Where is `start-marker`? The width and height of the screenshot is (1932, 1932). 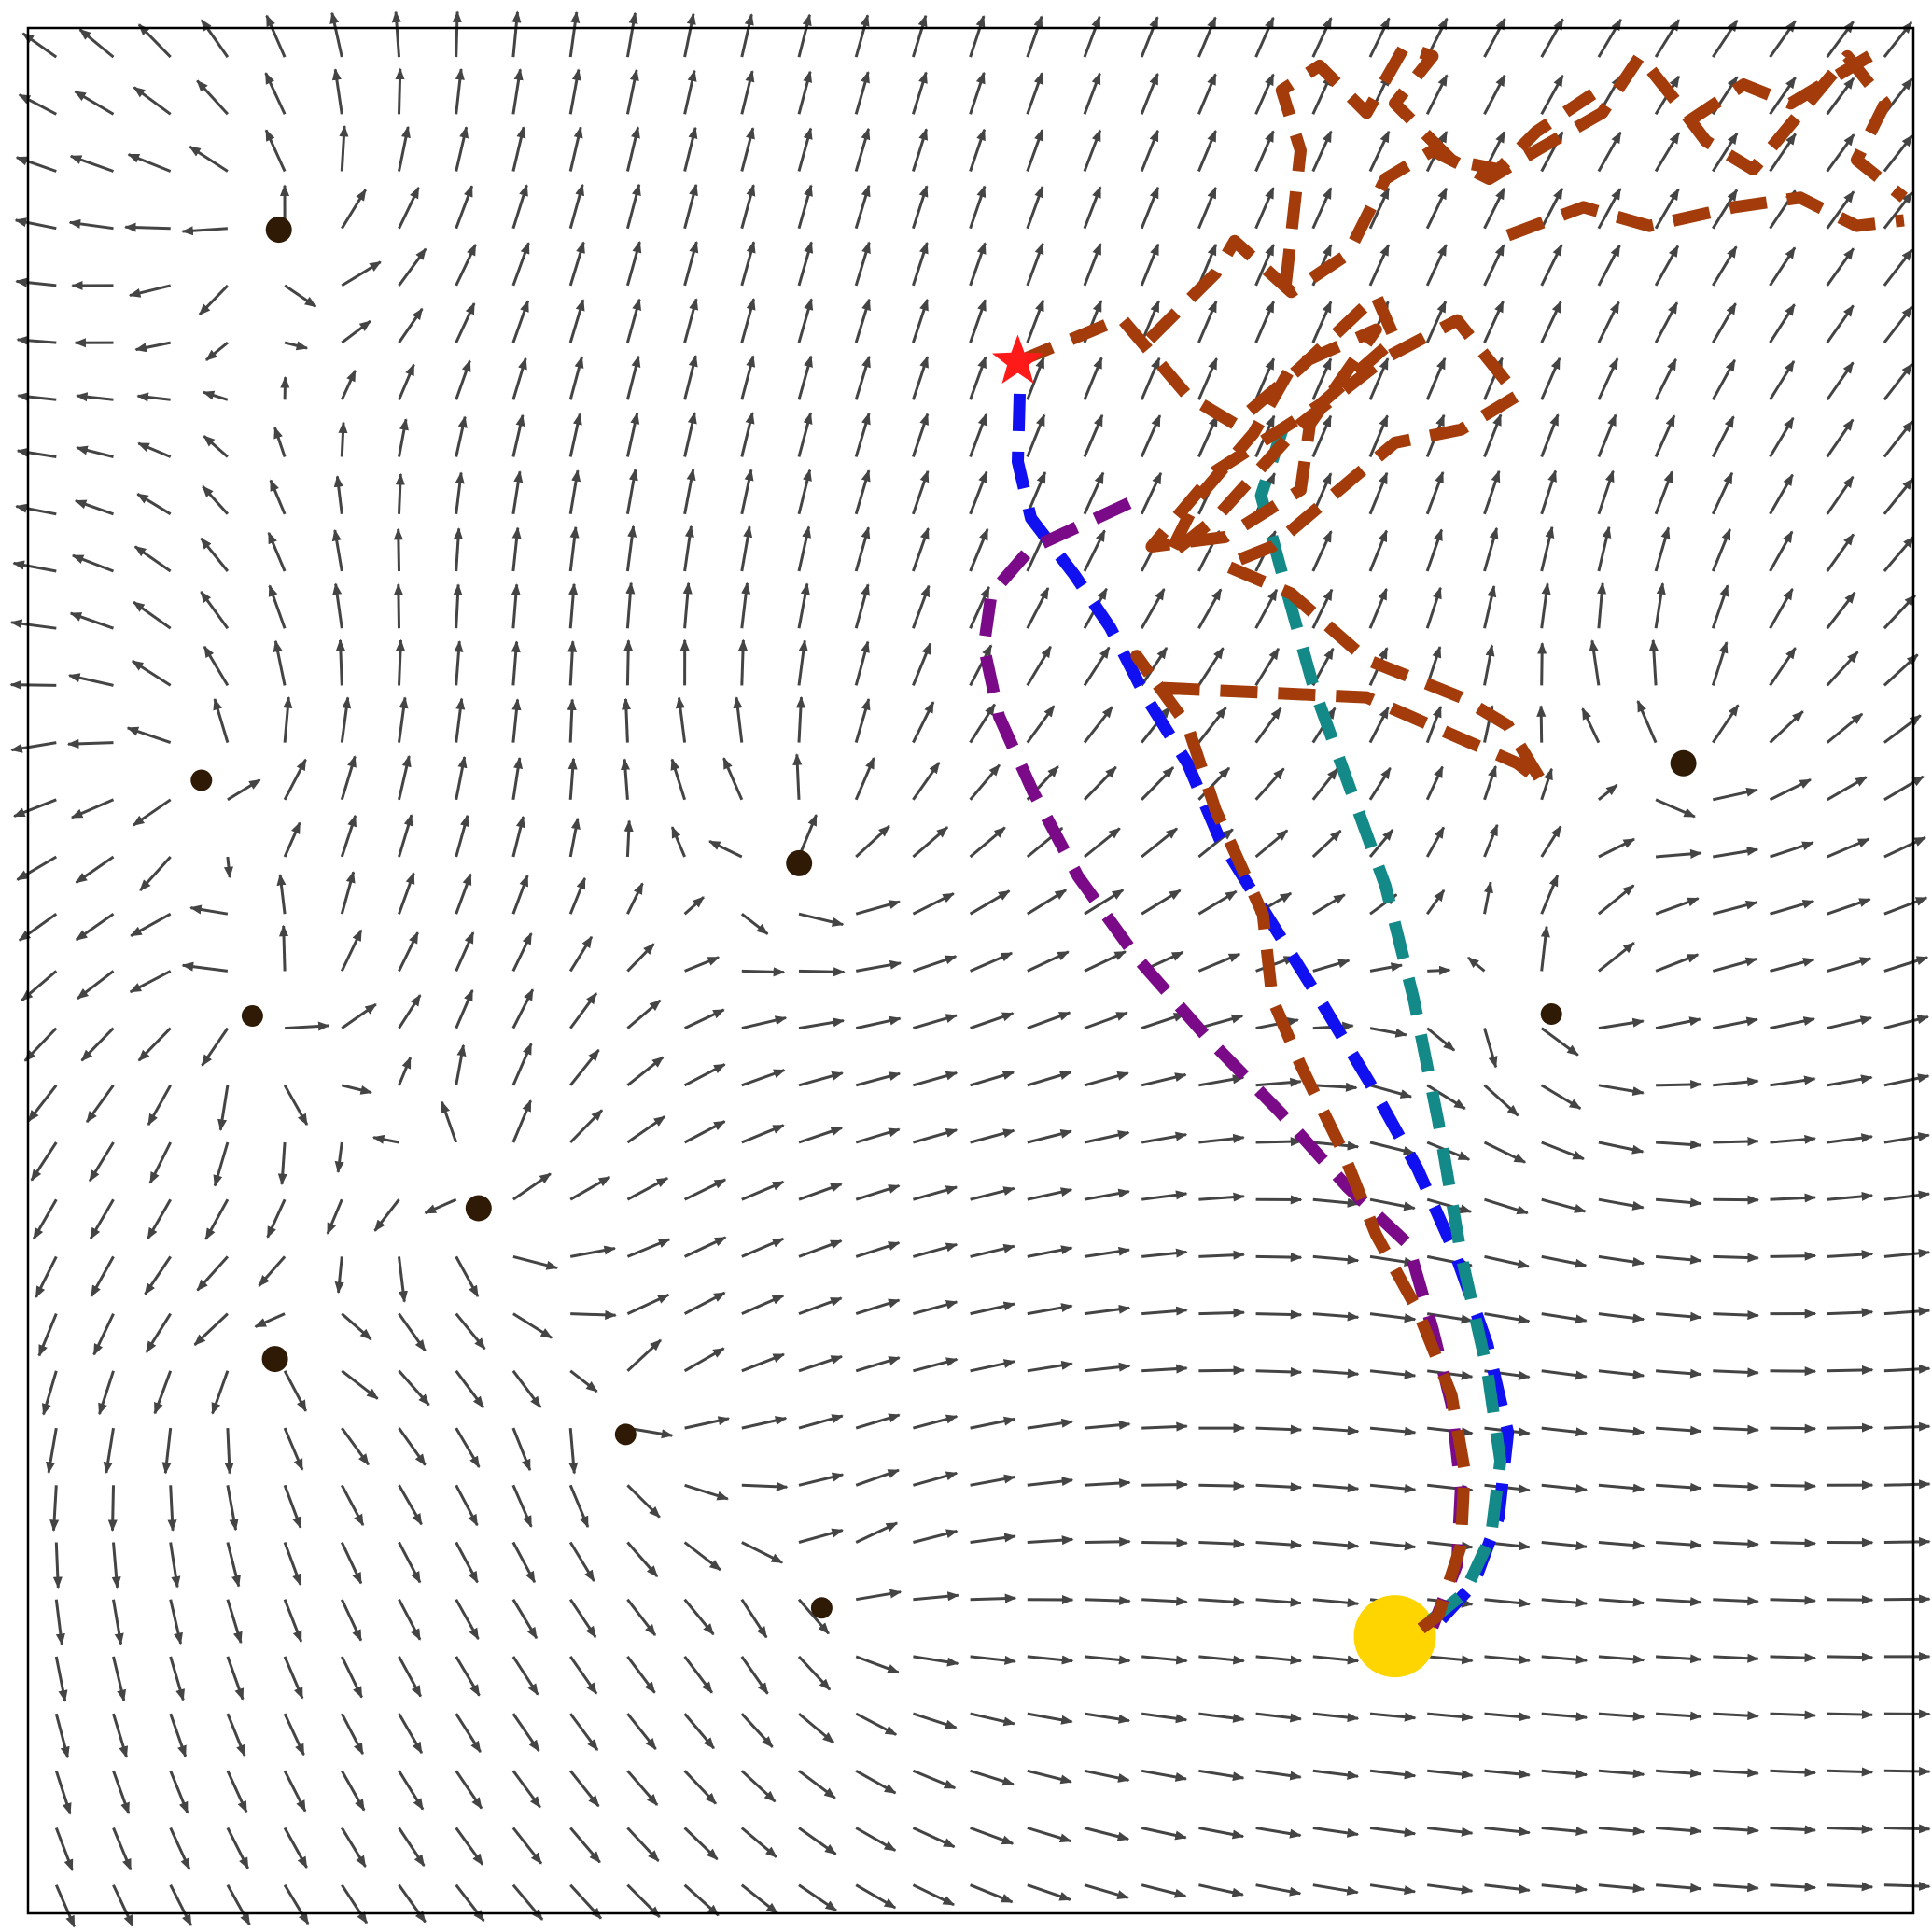 start-marker is located at coordinates (1017, 359).